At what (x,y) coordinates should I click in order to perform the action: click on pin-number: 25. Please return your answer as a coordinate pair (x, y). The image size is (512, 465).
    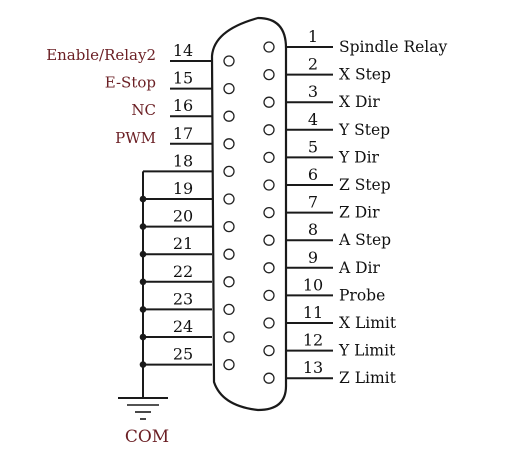
    Looking at the image, I should click on (183, 354).